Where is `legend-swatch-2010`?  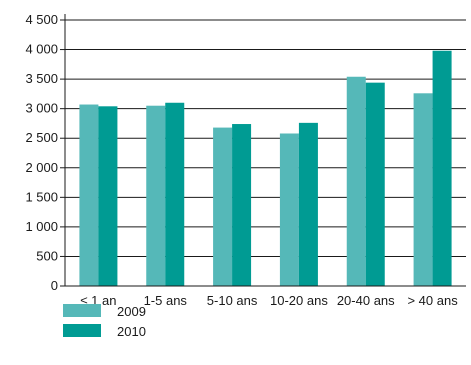
legend-swatch-2010 is located at coordinates (82, 330).